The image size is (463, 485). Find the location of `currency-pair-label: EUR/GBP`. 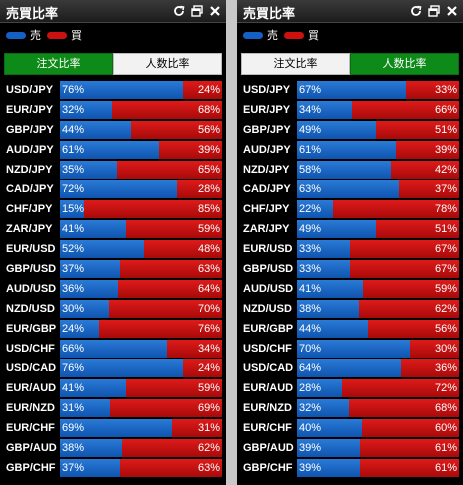

currency-pair-label: EUR/GBP is located at coordinates (32, 328).